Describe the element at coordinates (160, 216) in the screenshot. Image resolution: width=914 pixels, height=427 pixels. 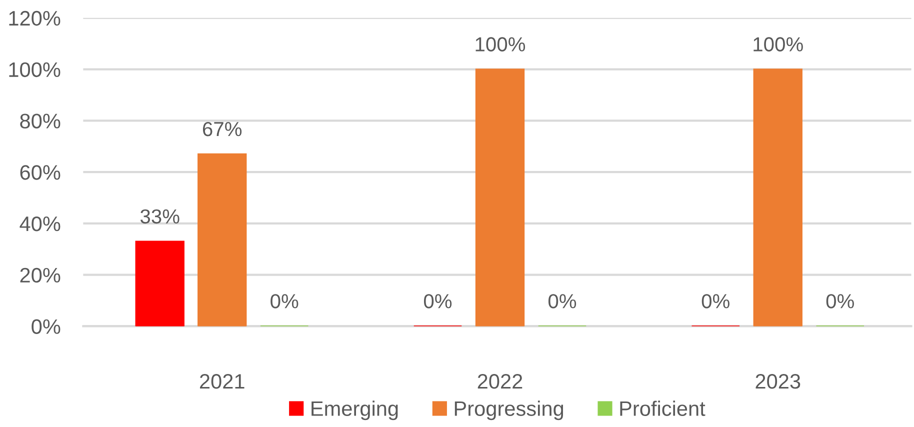
I see `data-label: 33%` at that location.